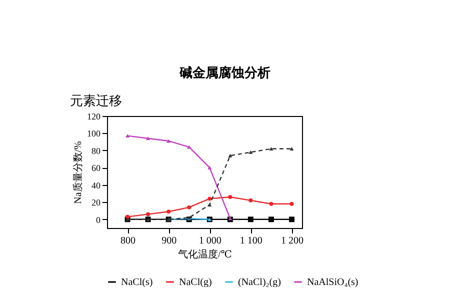 This screenshot has width=450, height=300. I want to click on chart-title: 碱金属腐蚀分析, so click(225, 73).